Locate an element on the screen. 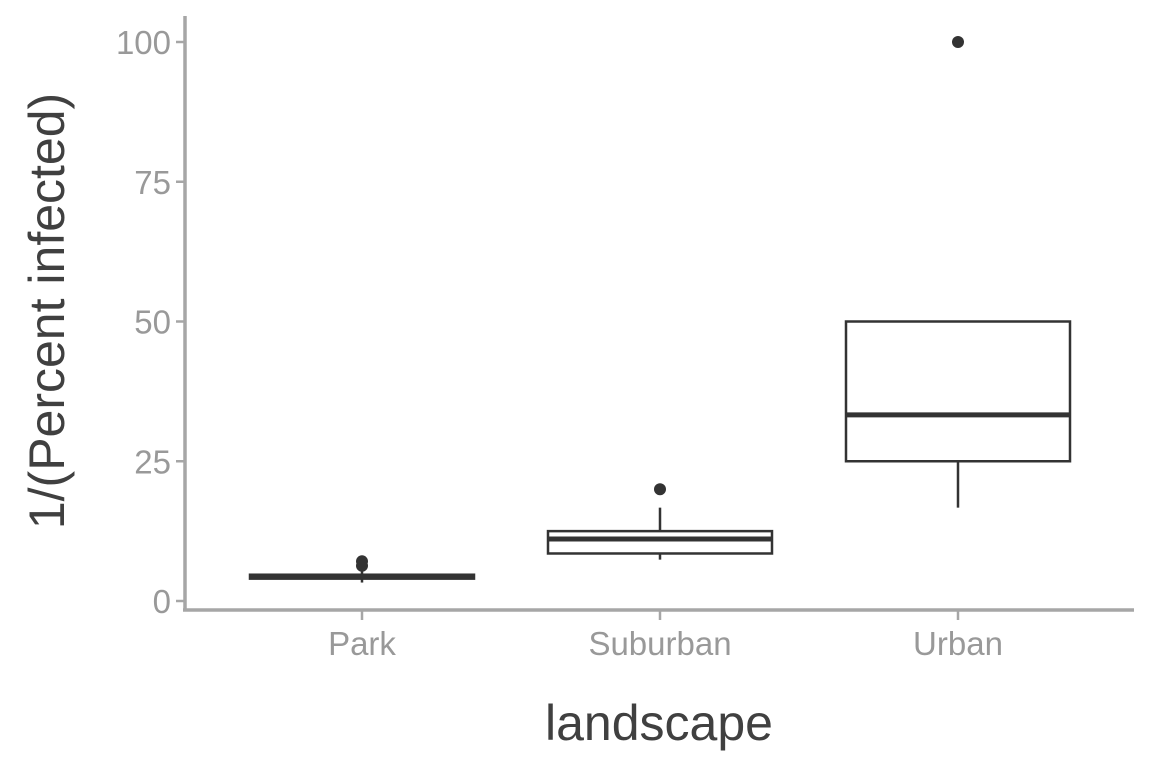 This screenshot has height=768, width=1152. y-tick-label: 25 is located at coordinates (152, 461).